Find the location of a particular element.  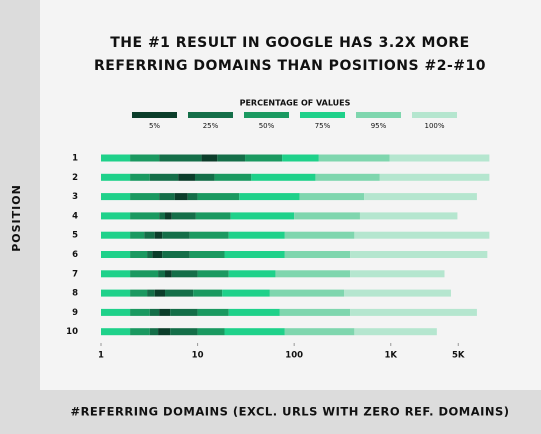

y-tick-label: 10 is located at coordinates (72, 332).